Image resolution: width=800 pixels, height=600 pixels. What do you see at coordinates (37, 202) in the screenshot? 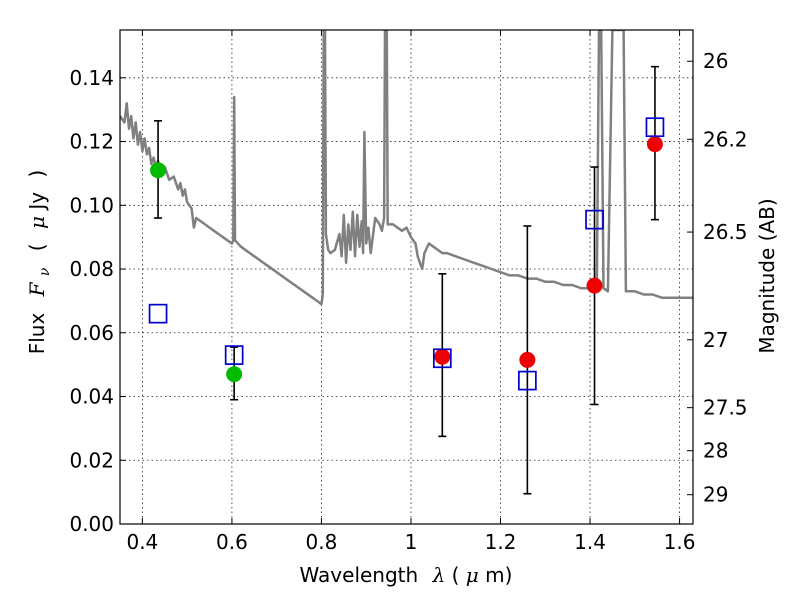
I see `y-axis-title-unit-rest: Jy` at bounding box center [37, 202].